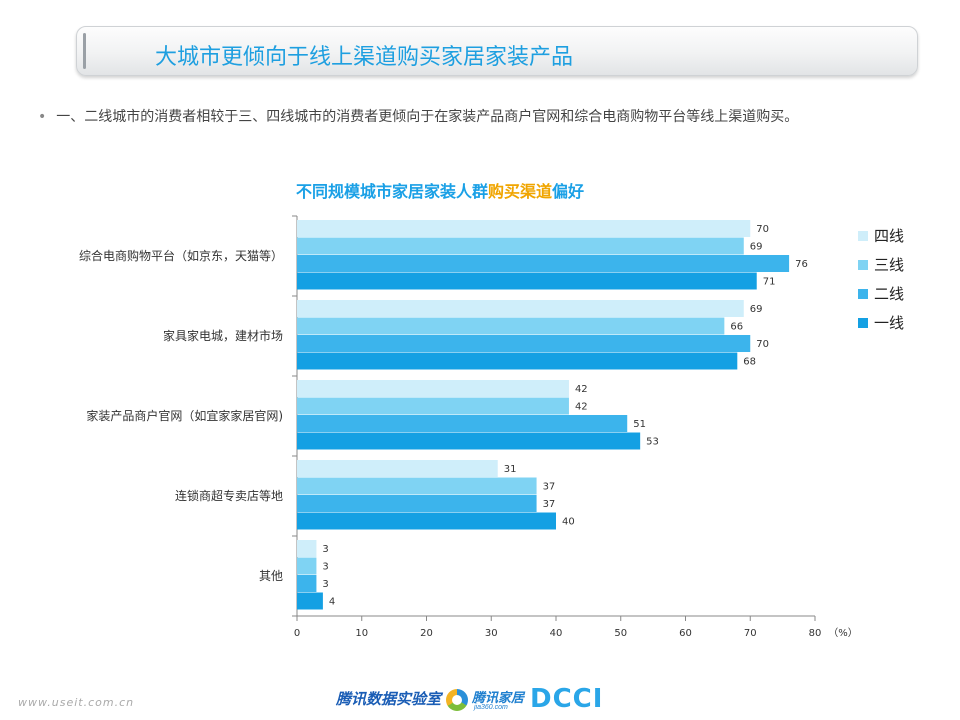 Image resolution: width=960 pixels, height=720 pixels. I want to click on chart-title-suffix: 偏好, so click(568, 191).